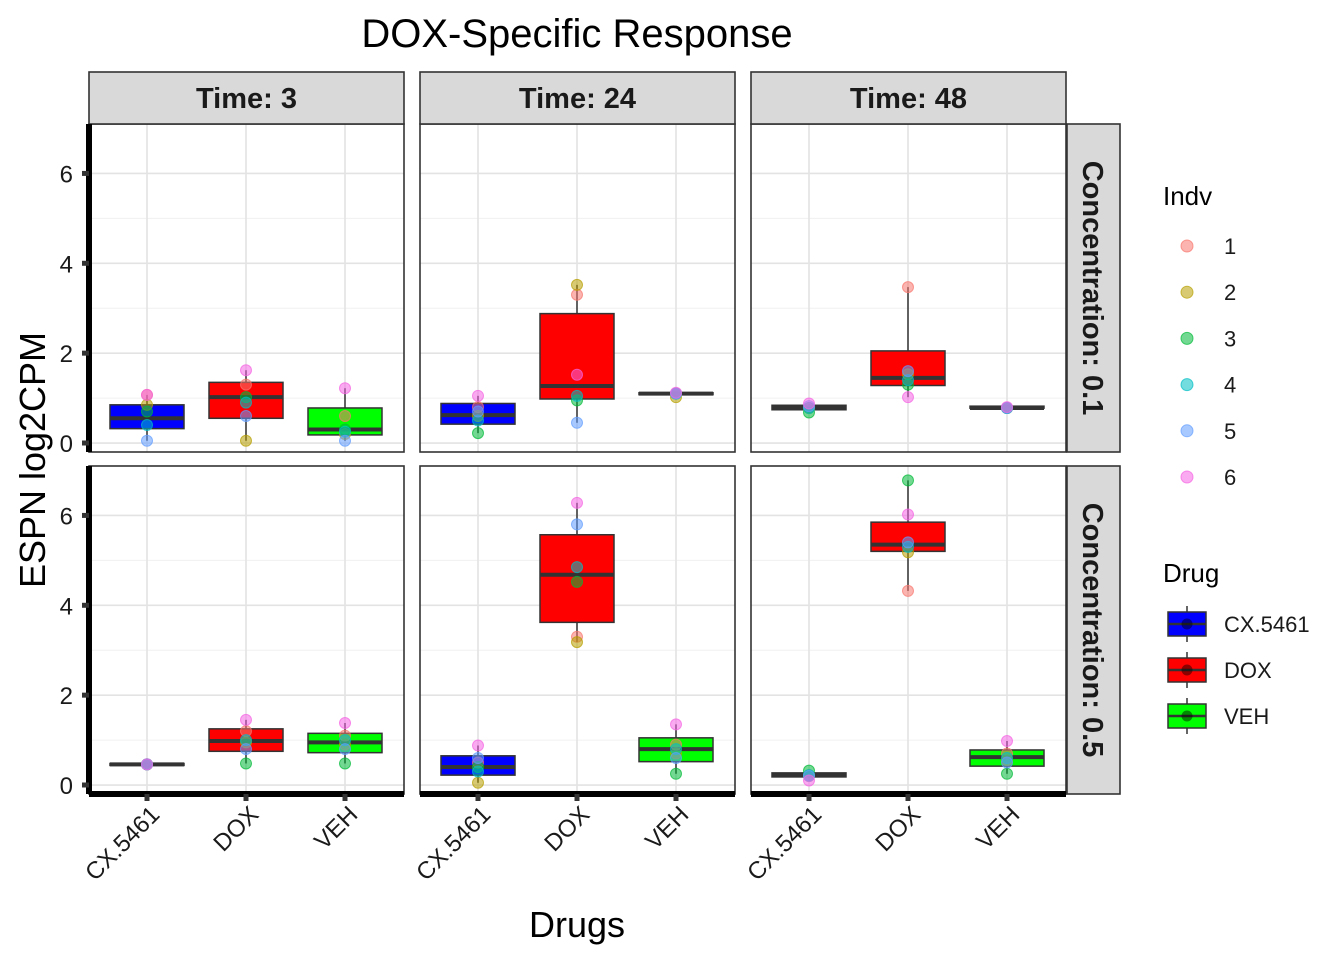 Image resolution: width=1344 pixels, height=960 pixels. What do you see at coordinates (1230, 246) in the screenshot?
I see `legend-indv-label: 1` at bounding box center [1230, 246].